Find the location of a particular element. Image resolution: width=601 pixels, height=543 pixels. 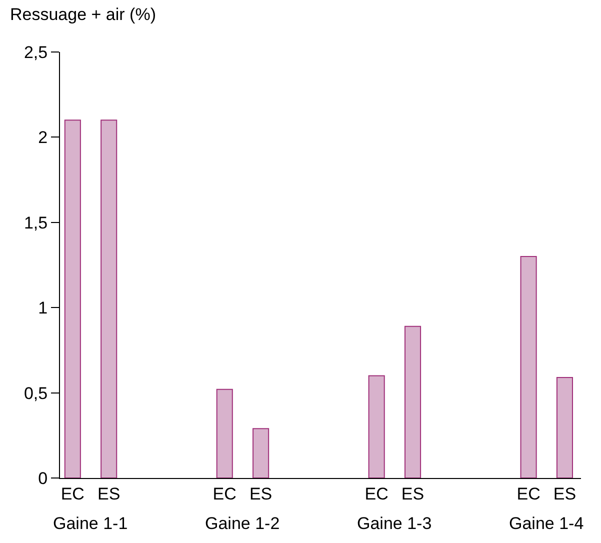

y-axis-title: Ressuage + air (%) is located at coordinates (83, 14).